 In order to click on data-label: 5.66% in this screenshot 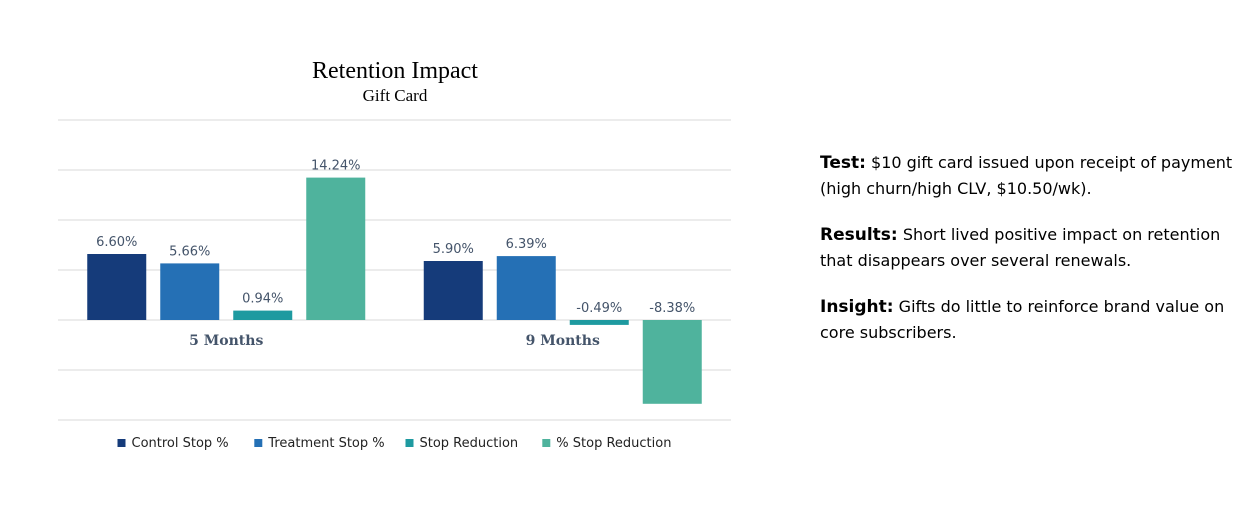, I will do `click(189, 251)`.